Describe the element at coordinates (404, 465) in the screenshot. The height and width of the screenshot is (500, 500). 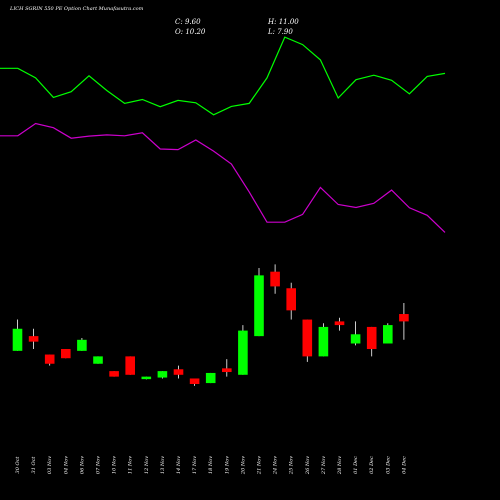
I see `x-axis-date-label: 04 Dec` at that location.